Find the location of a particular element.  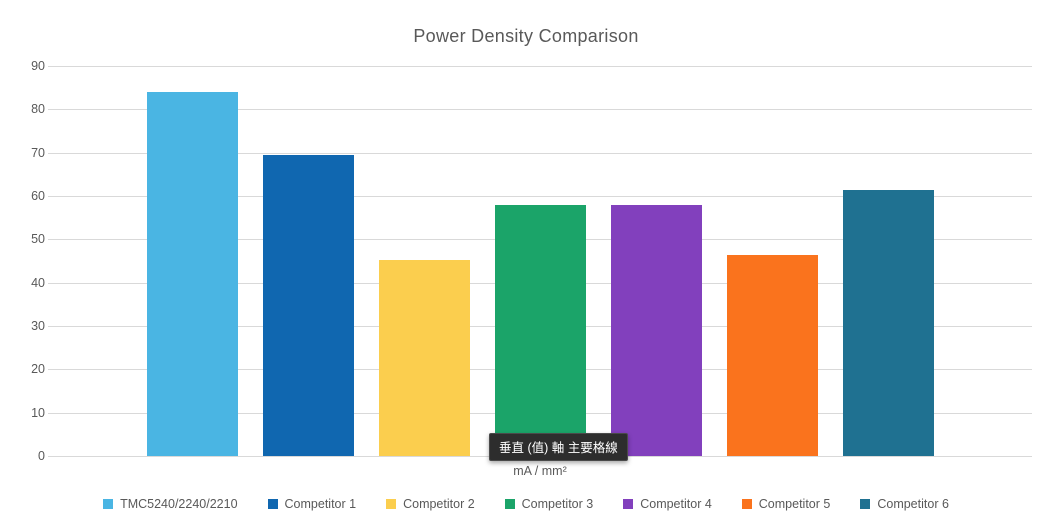

legend-item-competitor-1: Competitor 1 is located at coordinates (312, 504).